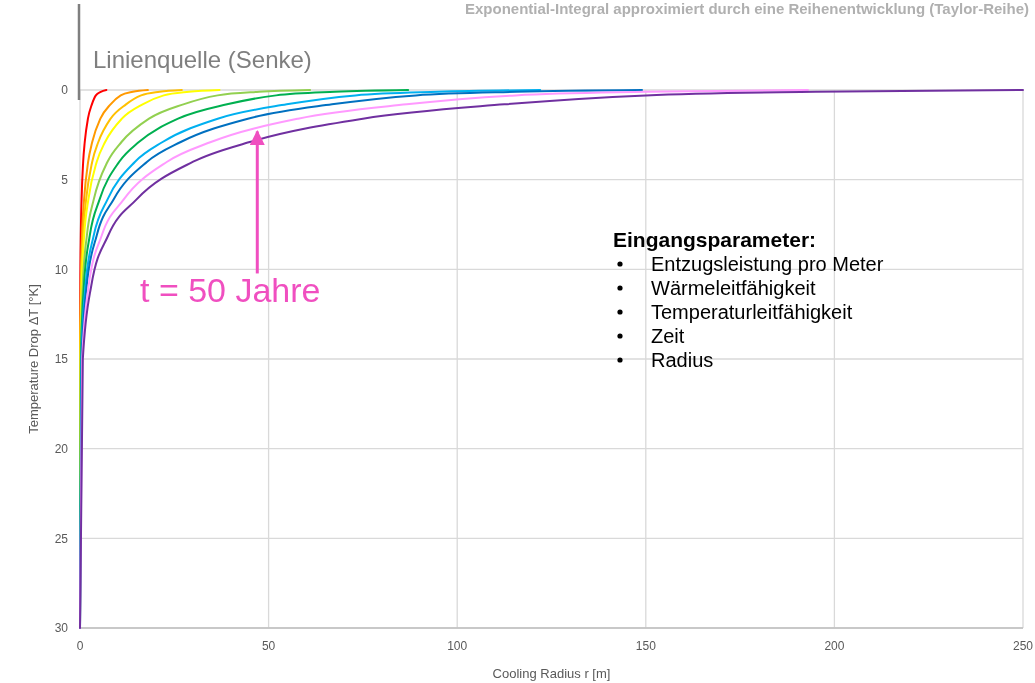 The height and width of the screenshot is (683, 1035). Describe the element at coordinates (61, 538) in the screenshot. I see `y-tick-label: 25` at that location.